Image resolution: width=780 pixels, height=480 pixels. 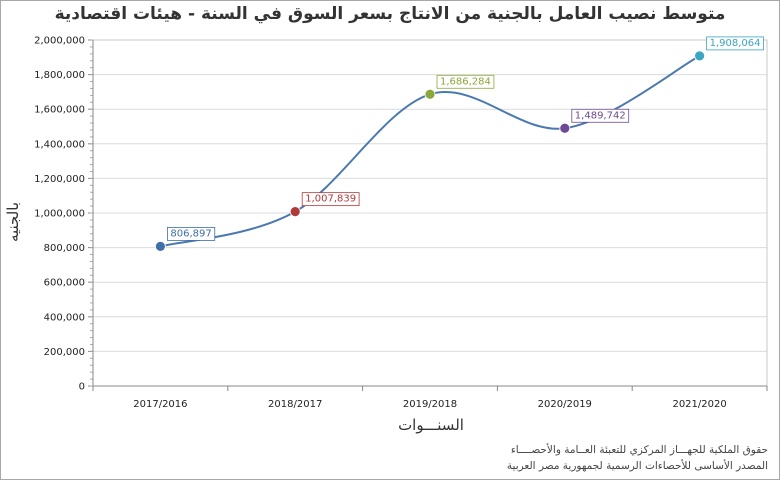 What do you see at coordinates (82, 387) in the screenshot?
I see `y-tick-label: 0` at bounding box center [82, 387].